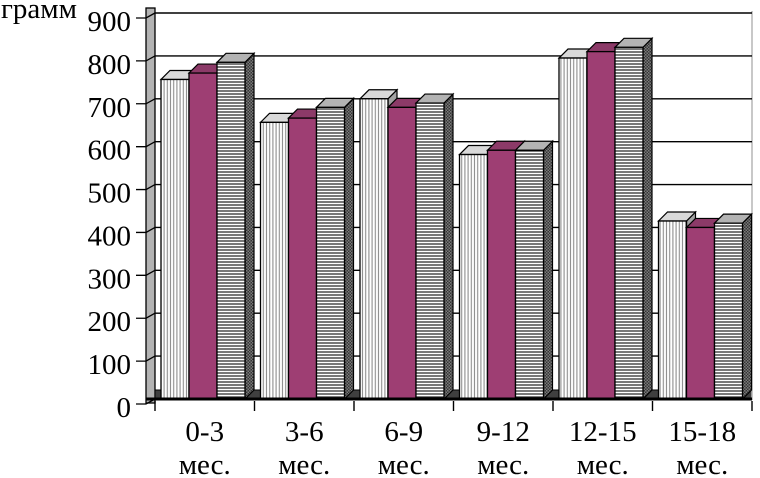 This screenshot has width=760, height=478. What do you see at coordinates (110, 236) in the screenshot?
I see `y-tick-label-400: 400` at bounding box center [110, 236].